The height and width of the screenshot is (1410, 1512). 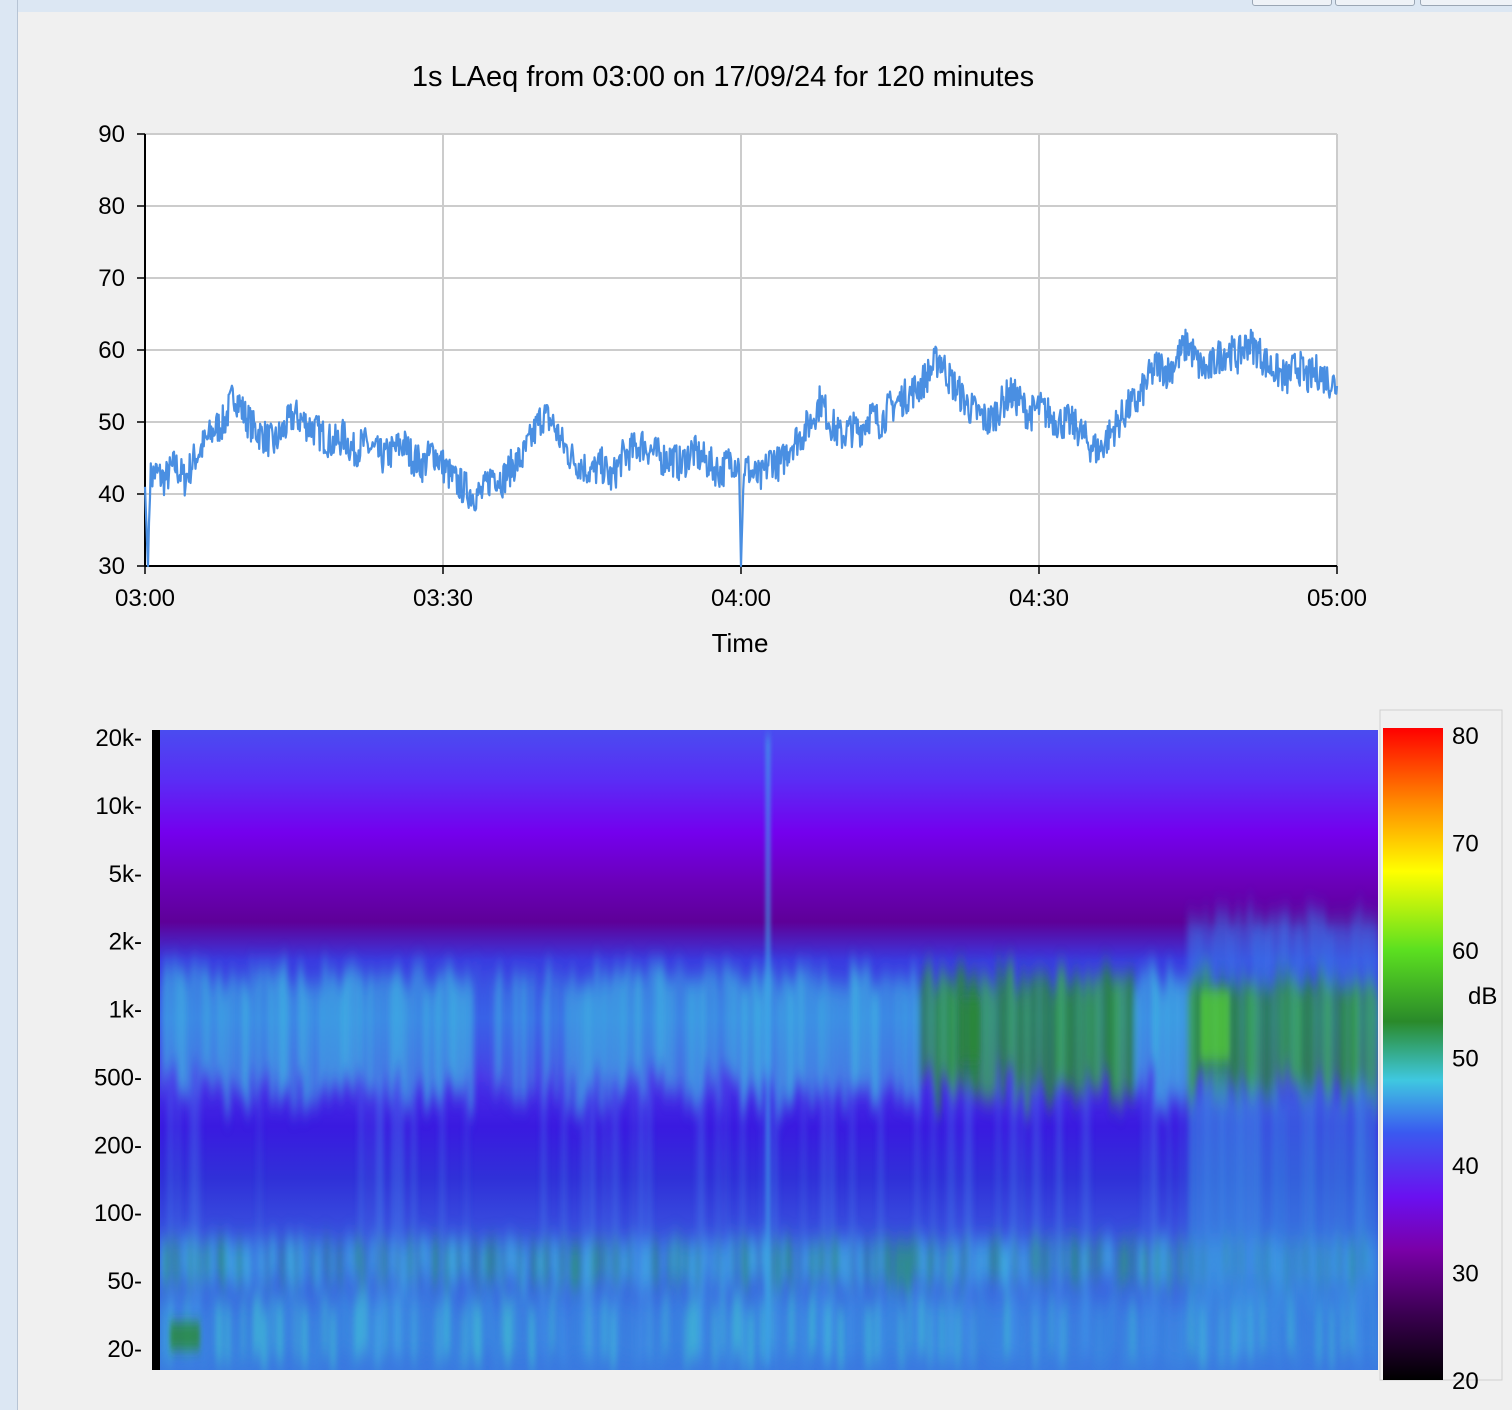 What do you see at coordinates (1465, 951) in the screenshot?
I see `colorbar-tick-label: 60` at bounding box center [1465, 951].